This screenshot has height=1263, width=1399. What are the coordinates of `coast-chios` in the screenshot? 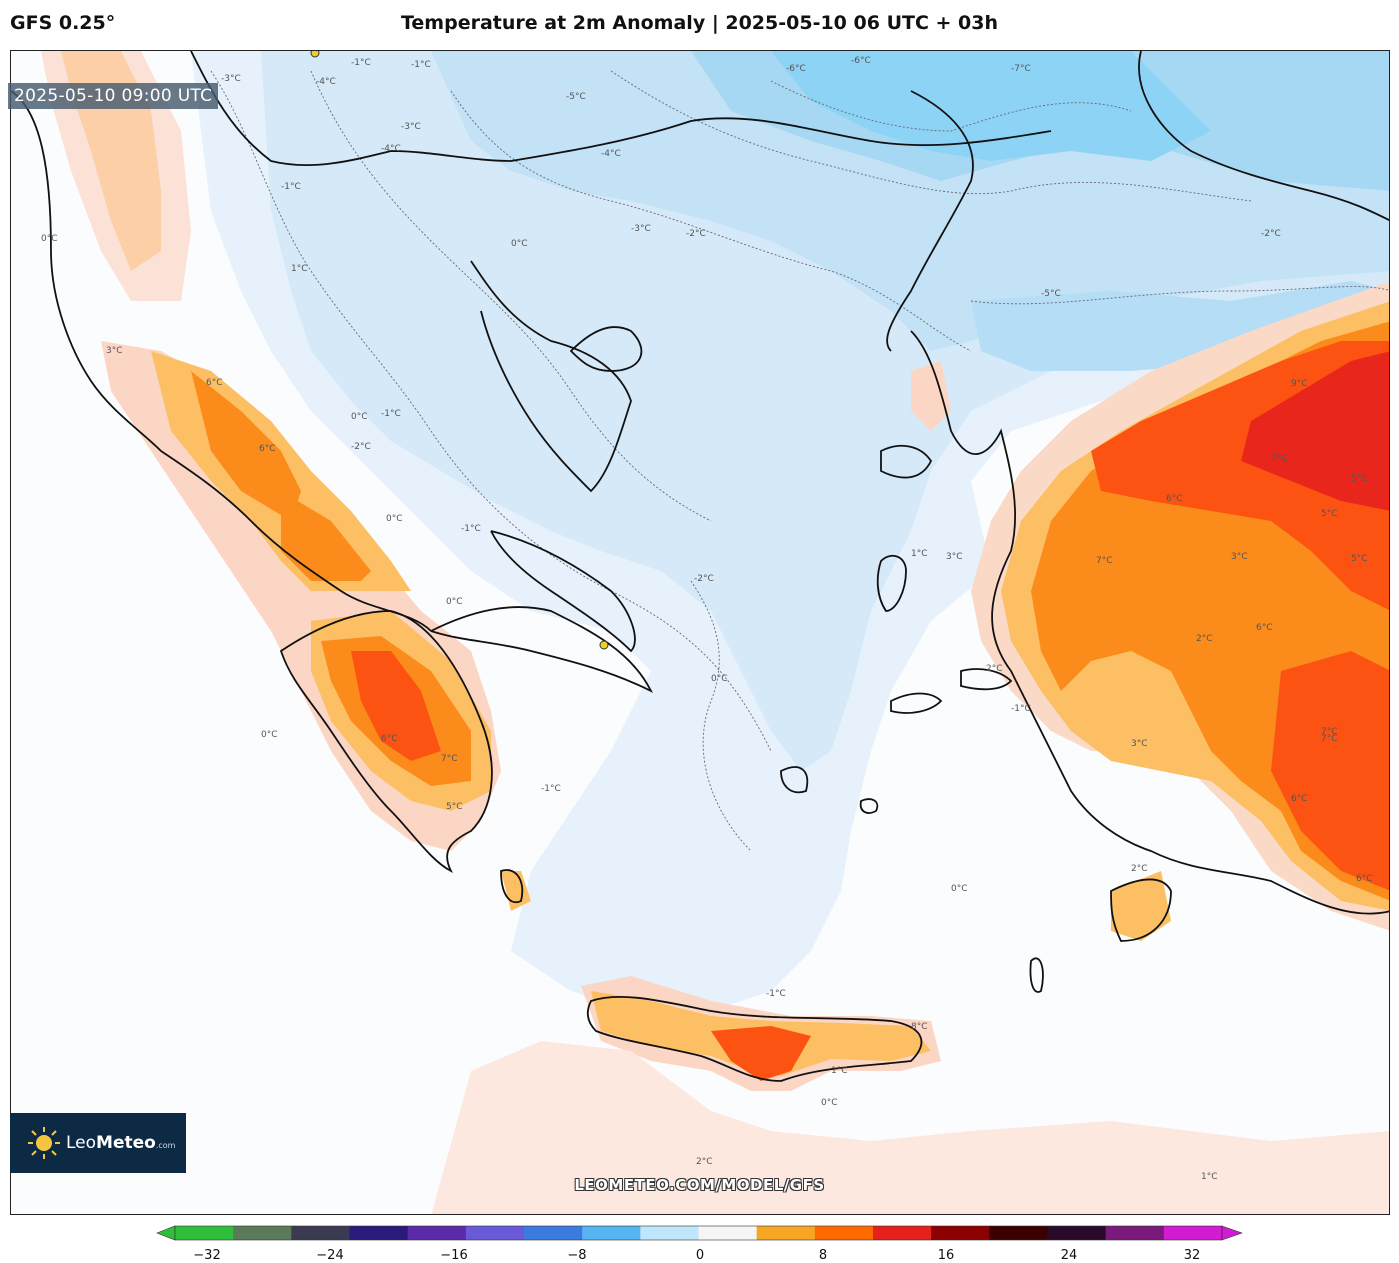 It's located at (891, 583).